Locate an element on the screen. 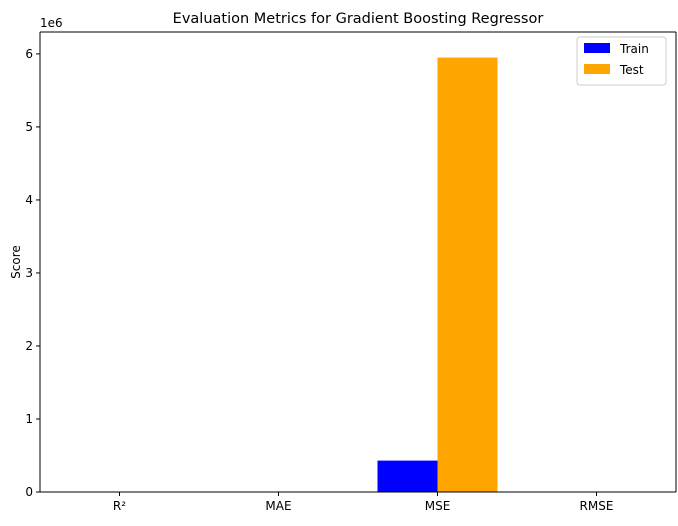  y-tick-label: 5 is located at coordinates (29, 127).